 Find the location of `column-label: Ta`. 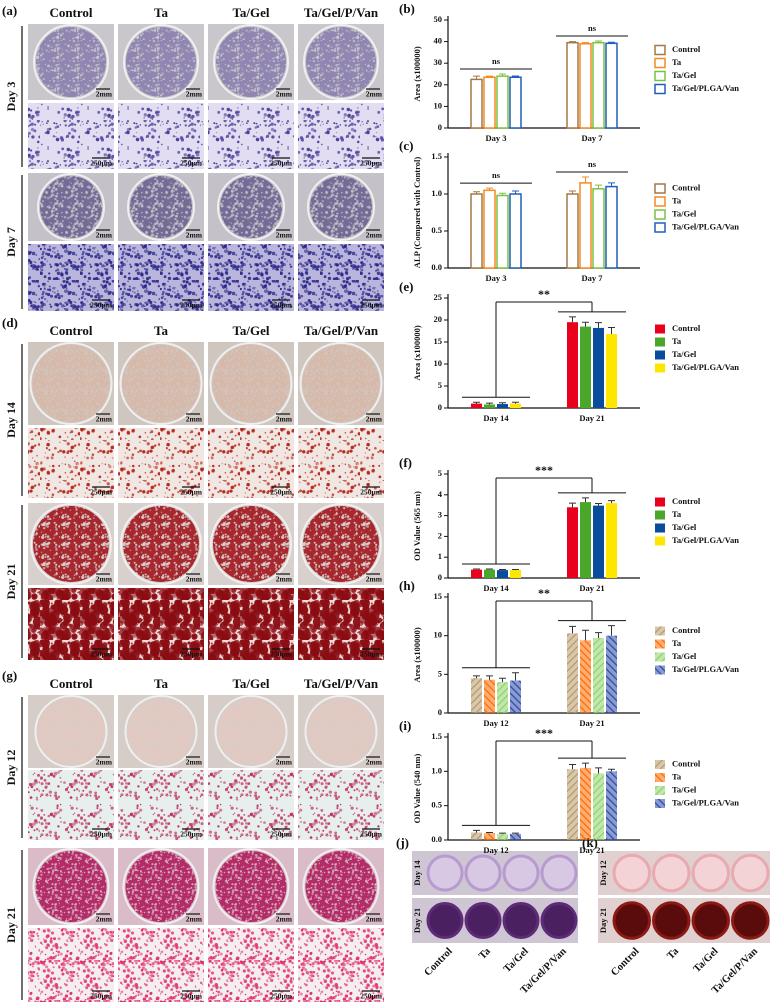

column-label: Ta is located at coordinates (485, 954).